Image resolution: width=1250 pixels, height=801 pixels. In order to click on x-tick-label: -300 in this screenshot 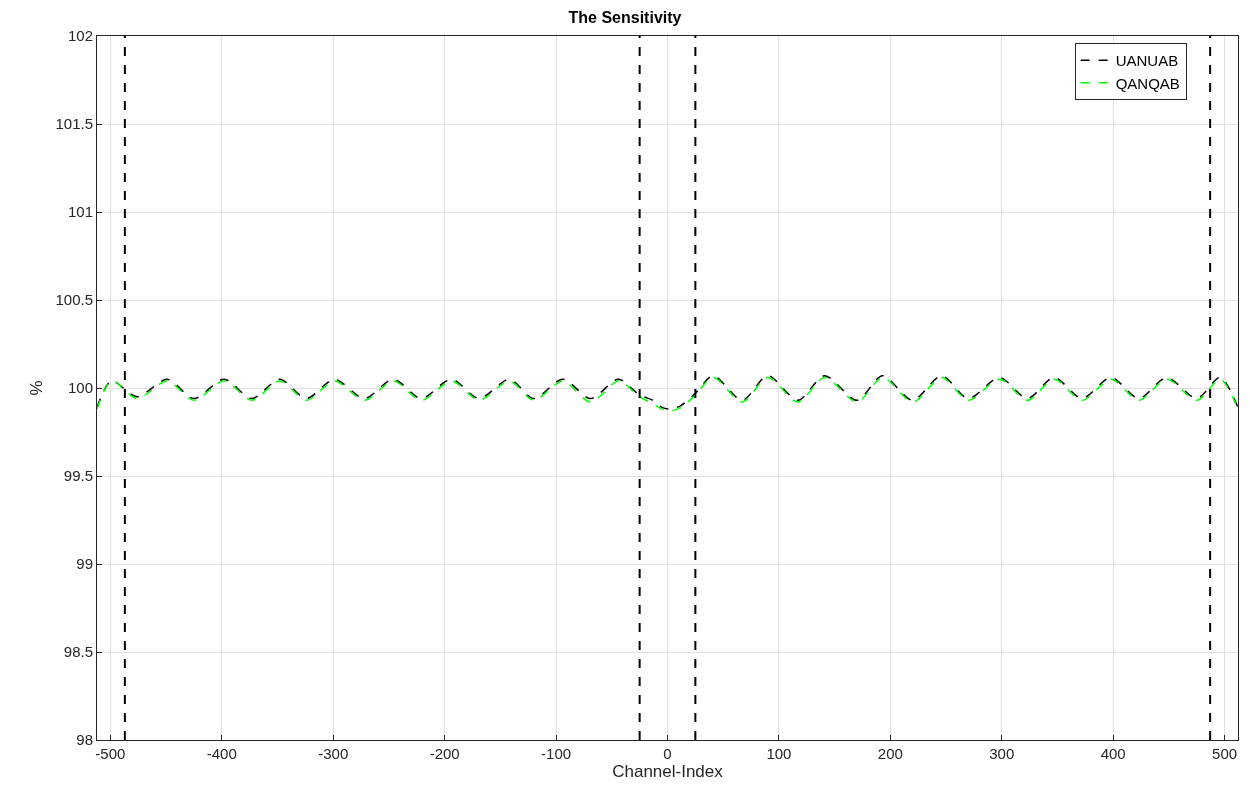, I will do `click(333, 753)`.